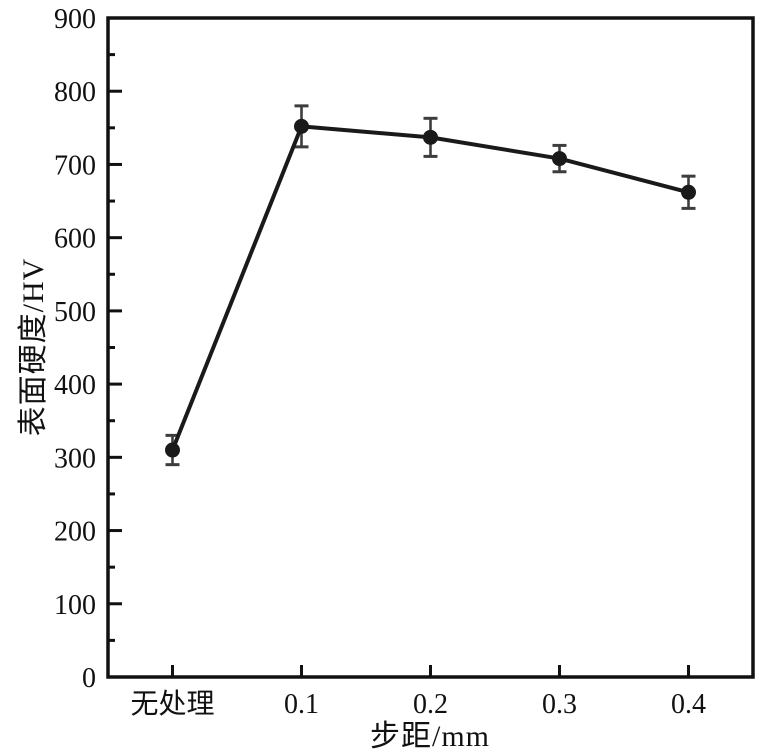 This screenshot has height=756, width=768. What do you see at coordinates (75, 605) in the screenshot?
I see `y-tick-label: 100` at bounding box center [75, 605].